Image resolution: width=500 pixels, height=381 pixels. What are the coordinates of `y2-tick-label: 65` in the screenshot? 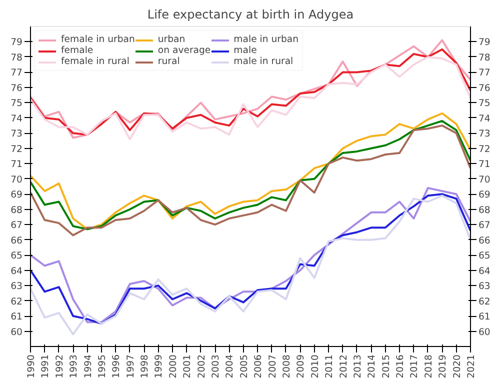 It's located at (484, 256).